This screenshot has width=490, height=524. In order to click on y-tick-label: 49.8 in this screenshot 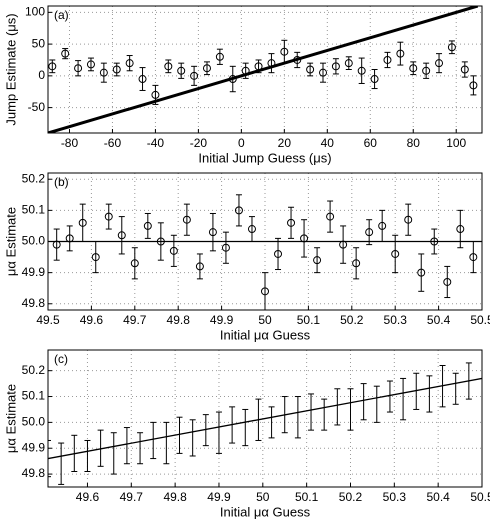, I will do `click(34, 303)`.